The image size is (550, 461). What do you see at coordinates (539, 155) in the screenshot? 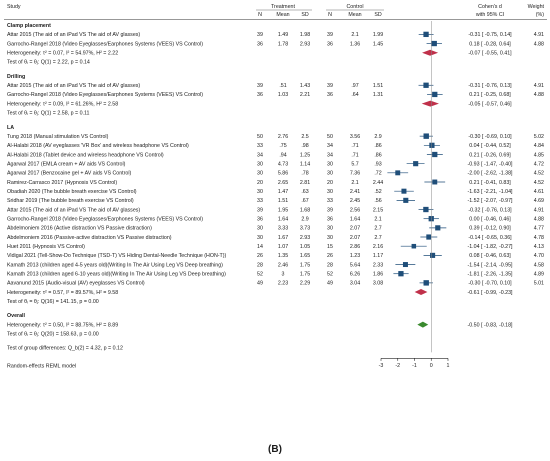
I see `weight-text: 4.85` at bounding box center [539, 155].